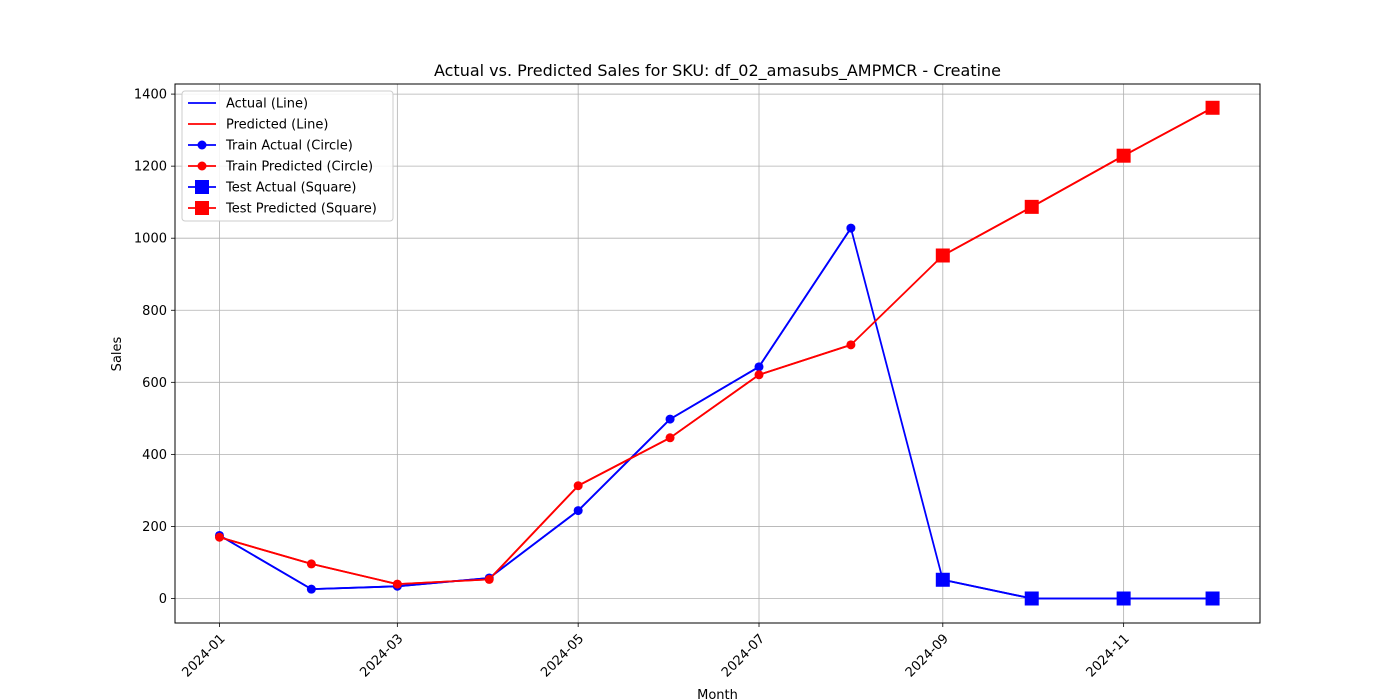 The image size is (1400, 700). Describe the element at coordinates (154, 455) in the screenshot. I see `y-tick-label: 400` at that location.